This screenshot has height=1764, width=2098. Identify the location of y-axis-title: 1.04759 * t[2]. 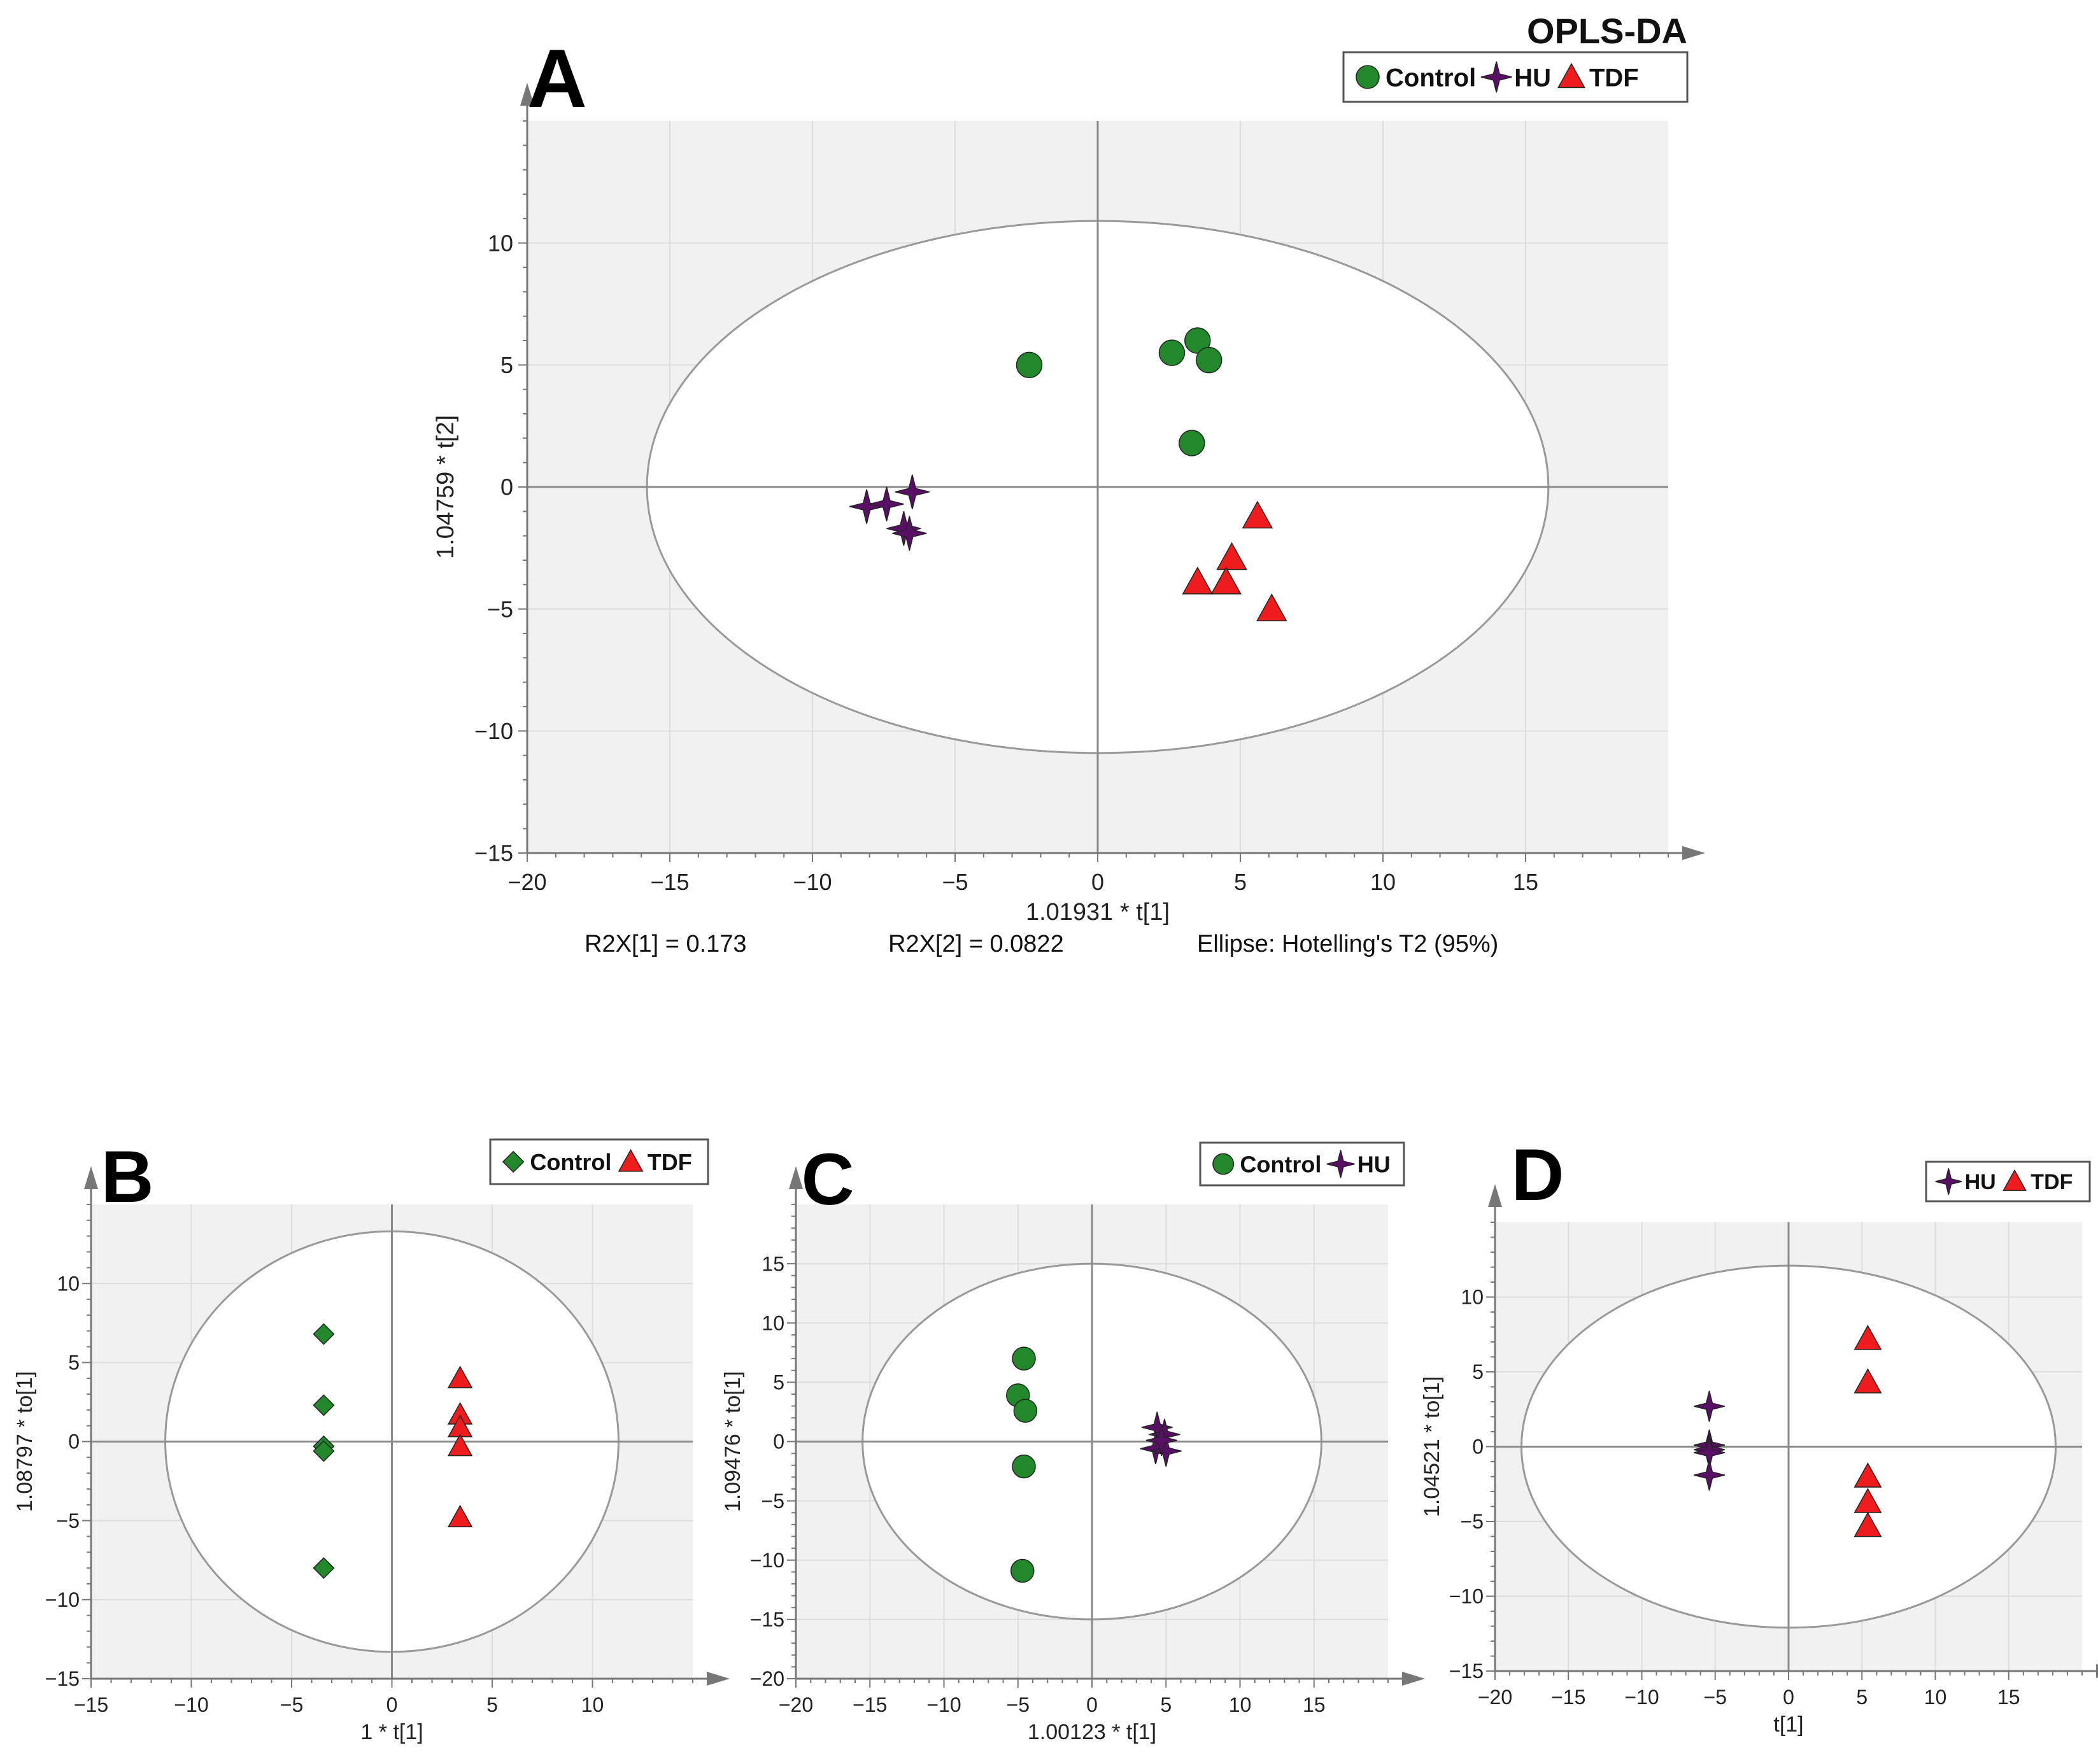
(445, 487).